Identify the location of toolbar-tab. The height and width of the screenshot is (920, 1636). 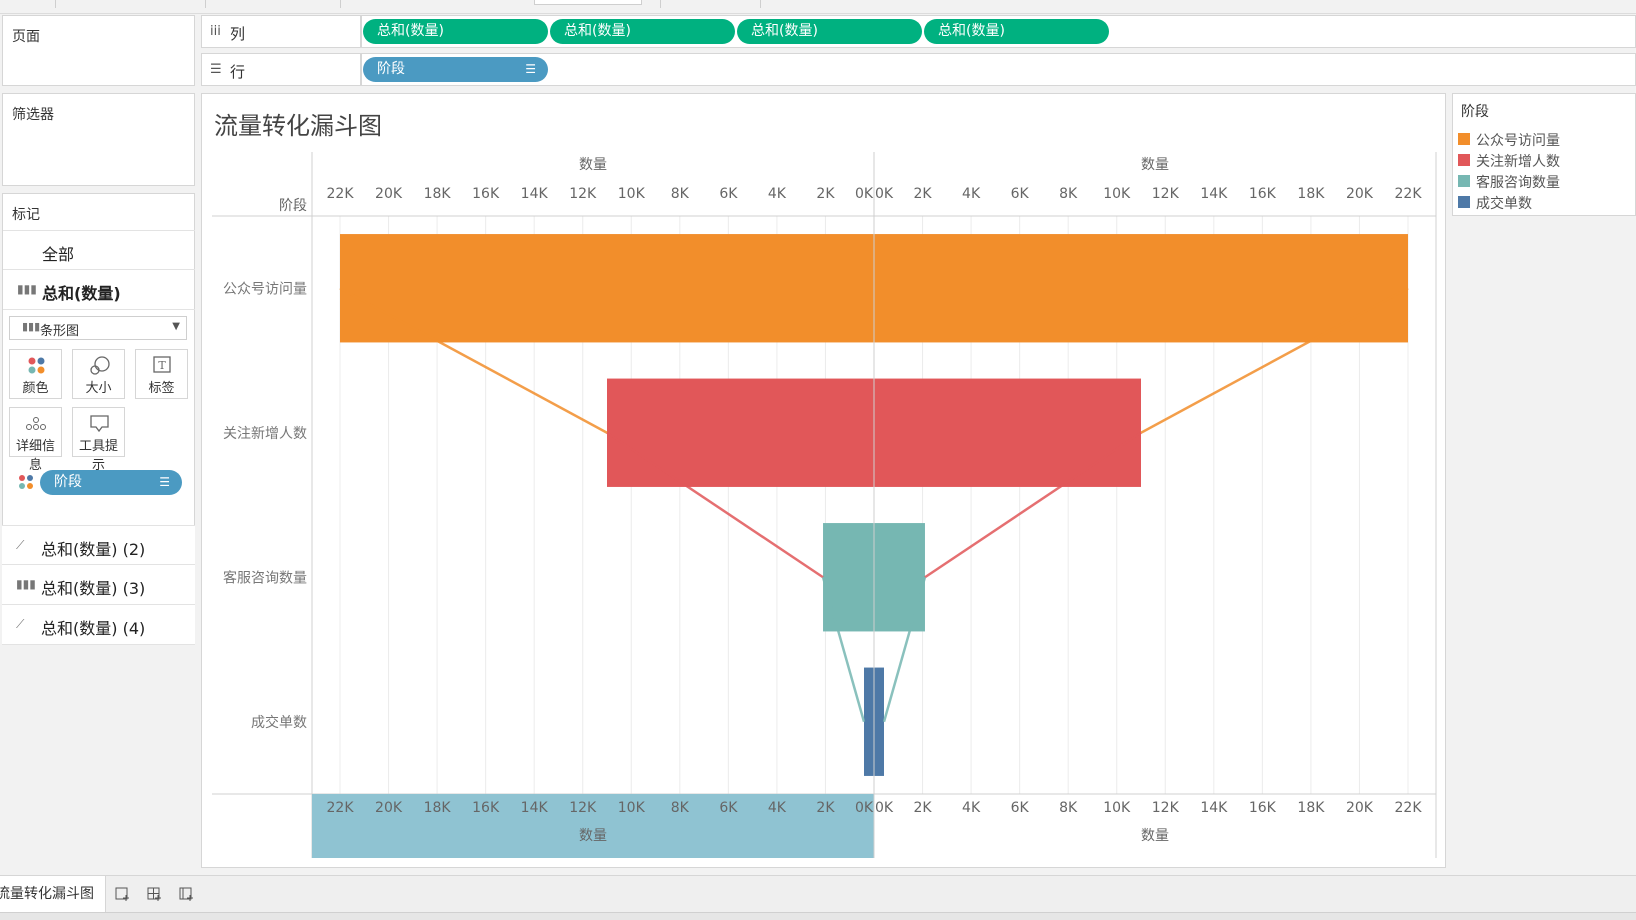
(588, 2).